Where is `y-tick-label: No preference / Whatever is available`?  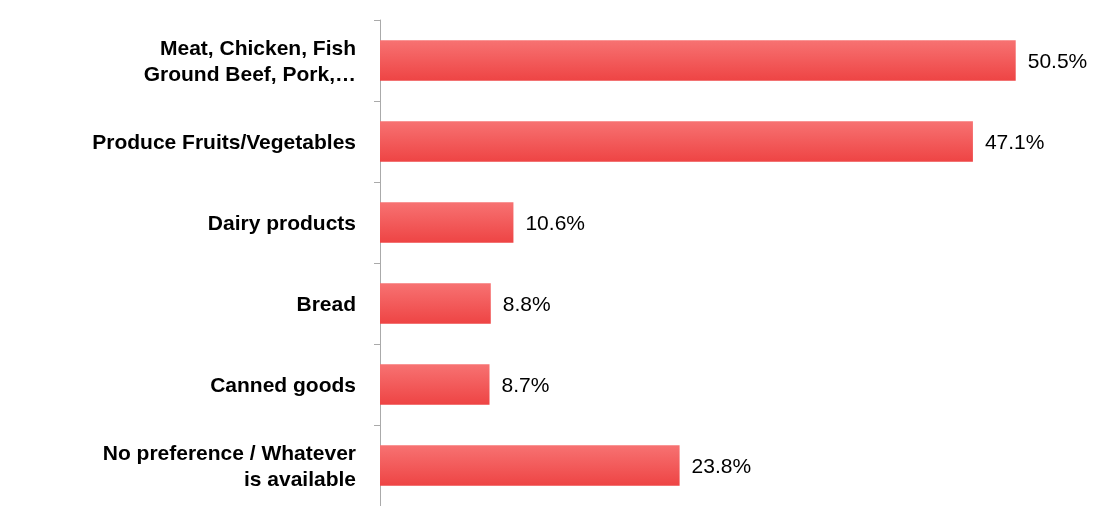 y-tick-label: No preference / Whatever is available is located at coordinates (229, 465).